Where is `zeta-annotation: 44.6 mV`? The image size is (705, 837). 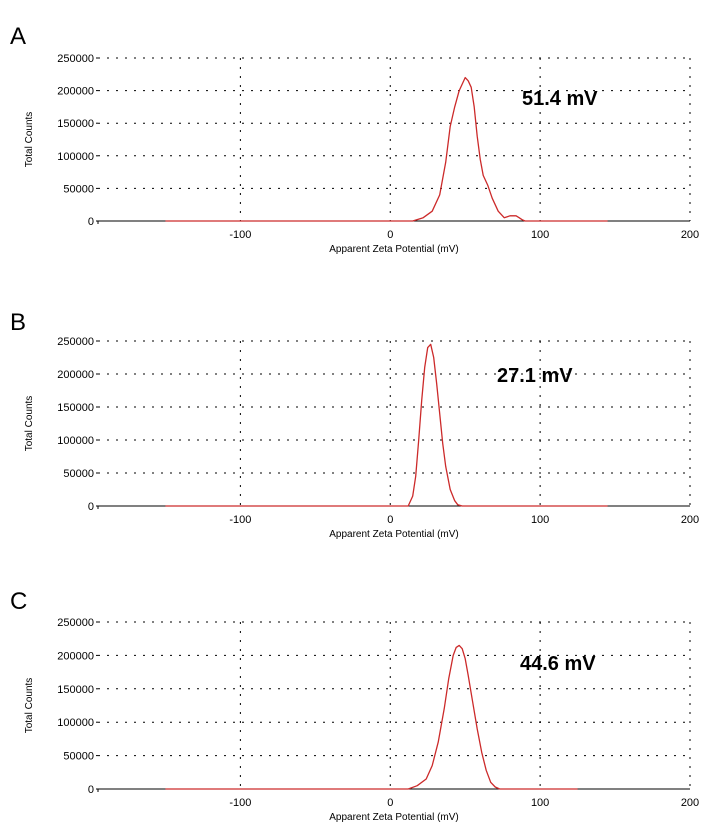 zeta-annotation: 44.6 mV is located at coordinates (558, 664).